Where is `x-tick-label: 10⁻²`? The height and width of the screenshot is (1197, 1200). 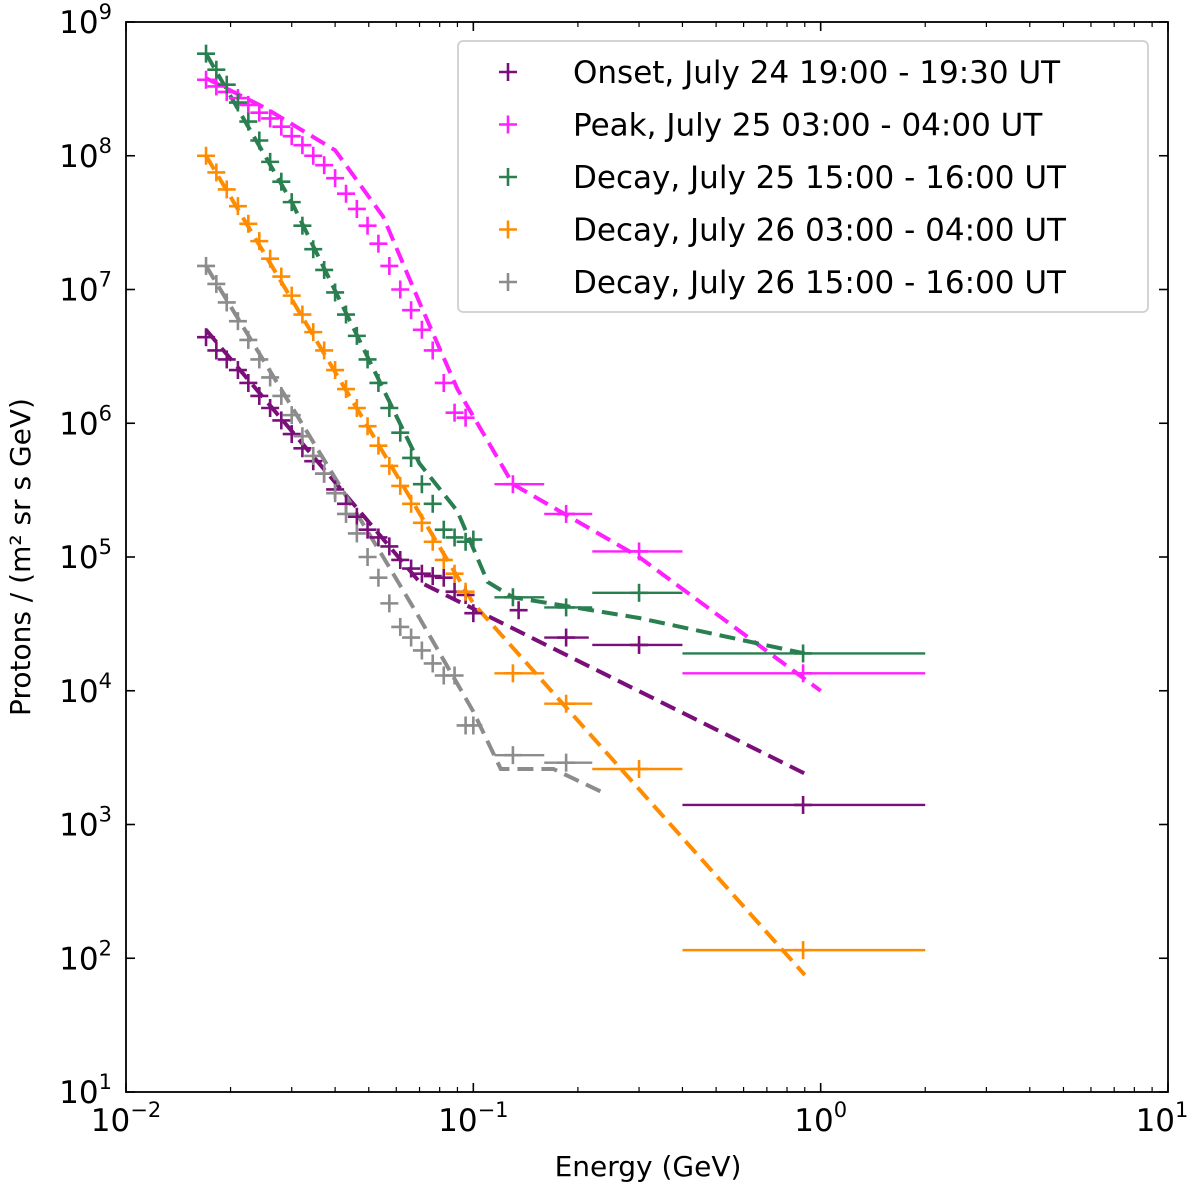 x-tick-label: 10⁻² is located at coordinates (126, 1118).